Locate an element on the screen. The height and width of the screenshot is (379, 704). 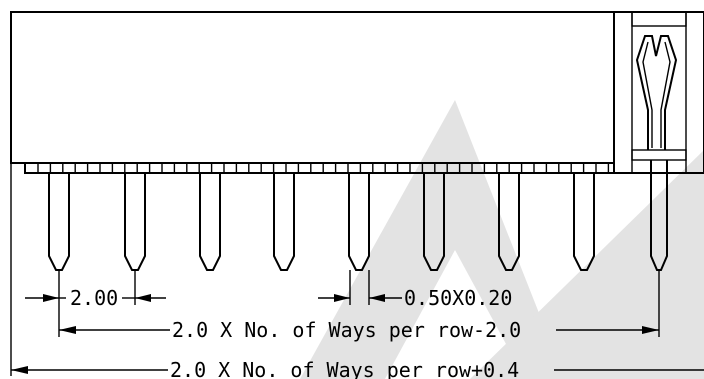
standoff-ribs is located at coordinates (323, 168).